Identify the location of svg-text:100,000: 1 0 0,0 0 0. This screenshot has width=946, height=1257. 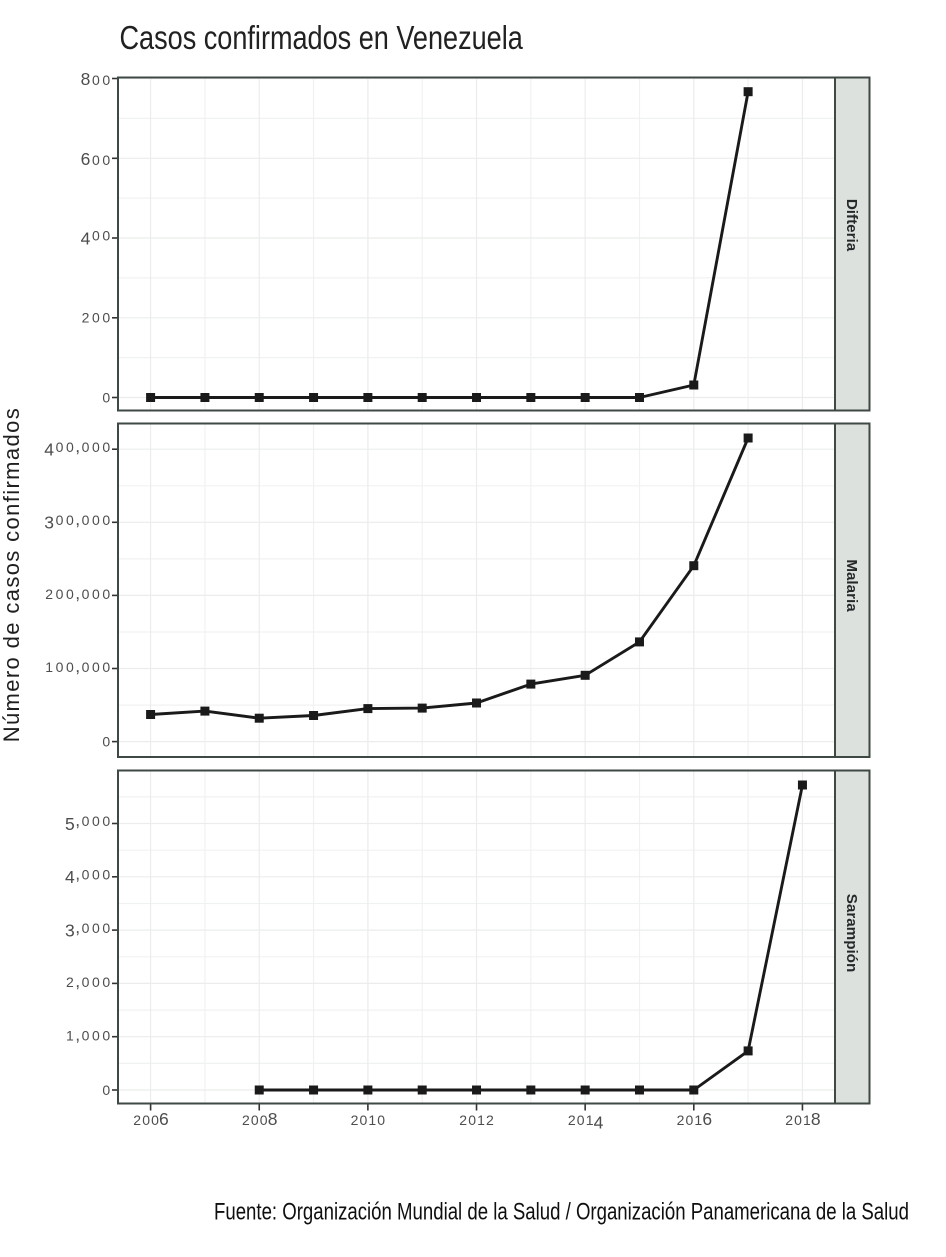
(77, 666).